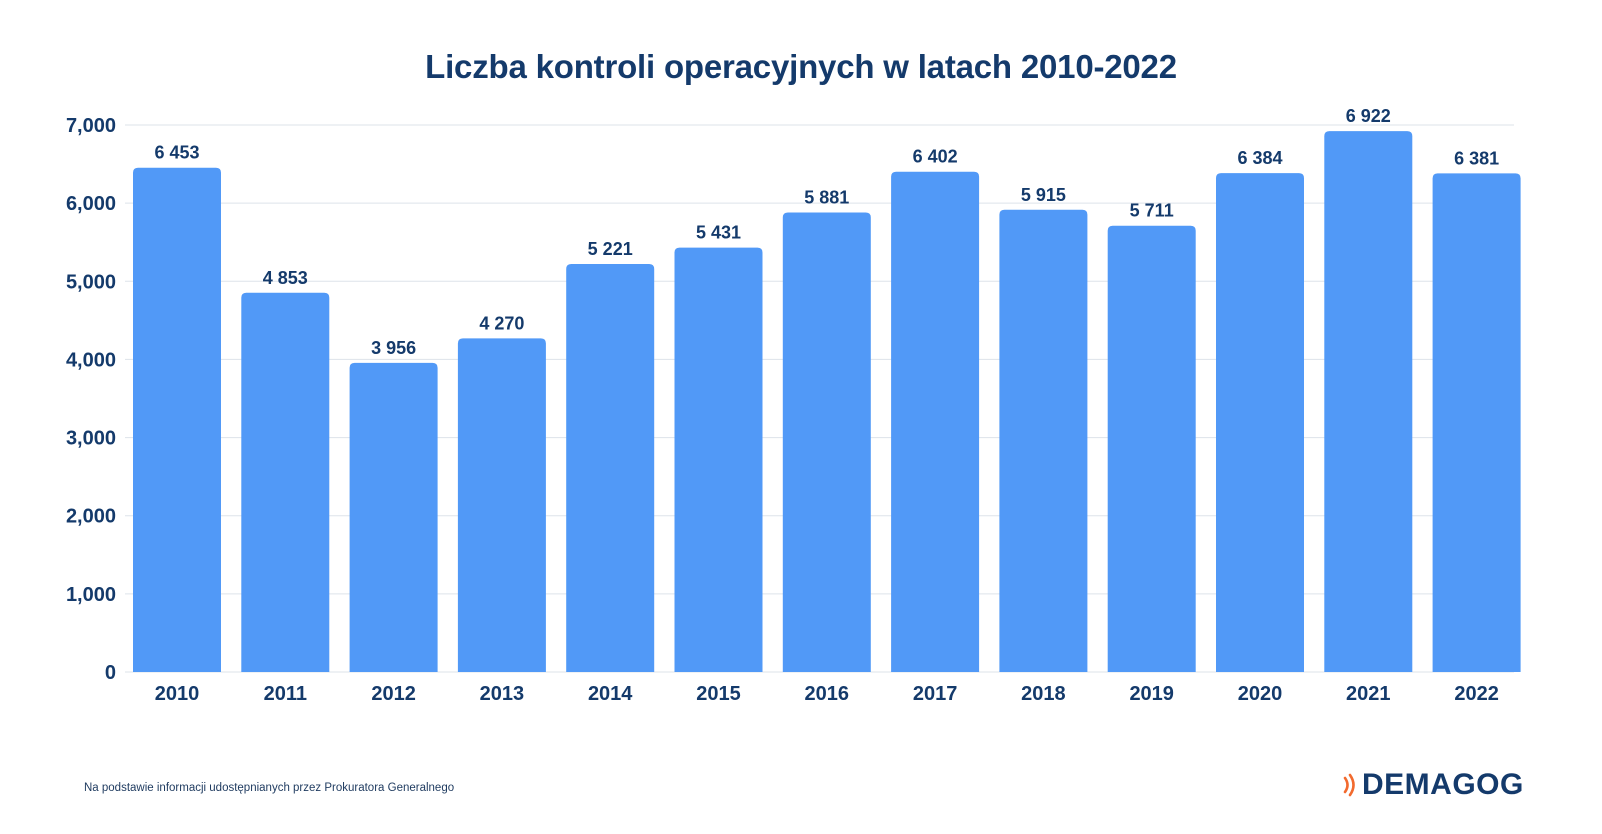 This screenshot has height=834, width=1602. What do you see at coordinates (718, 694) in the screenshot?
I see `x-tick-label: 2015` at bounding box center [718, 694].